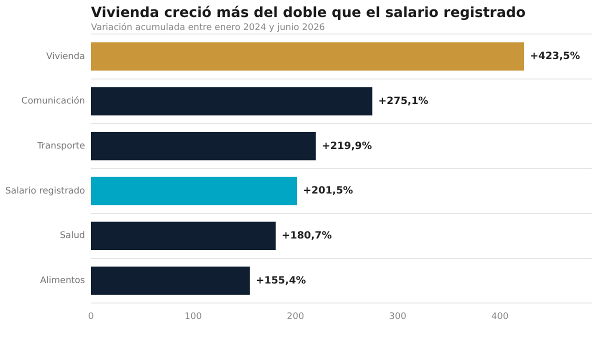 Image resolution: width=603 pixels, height=338 pixels. Describe the element at coordinates (63, 281) in the screenshot. I see `y-tick-label: Alimentos` at that location.